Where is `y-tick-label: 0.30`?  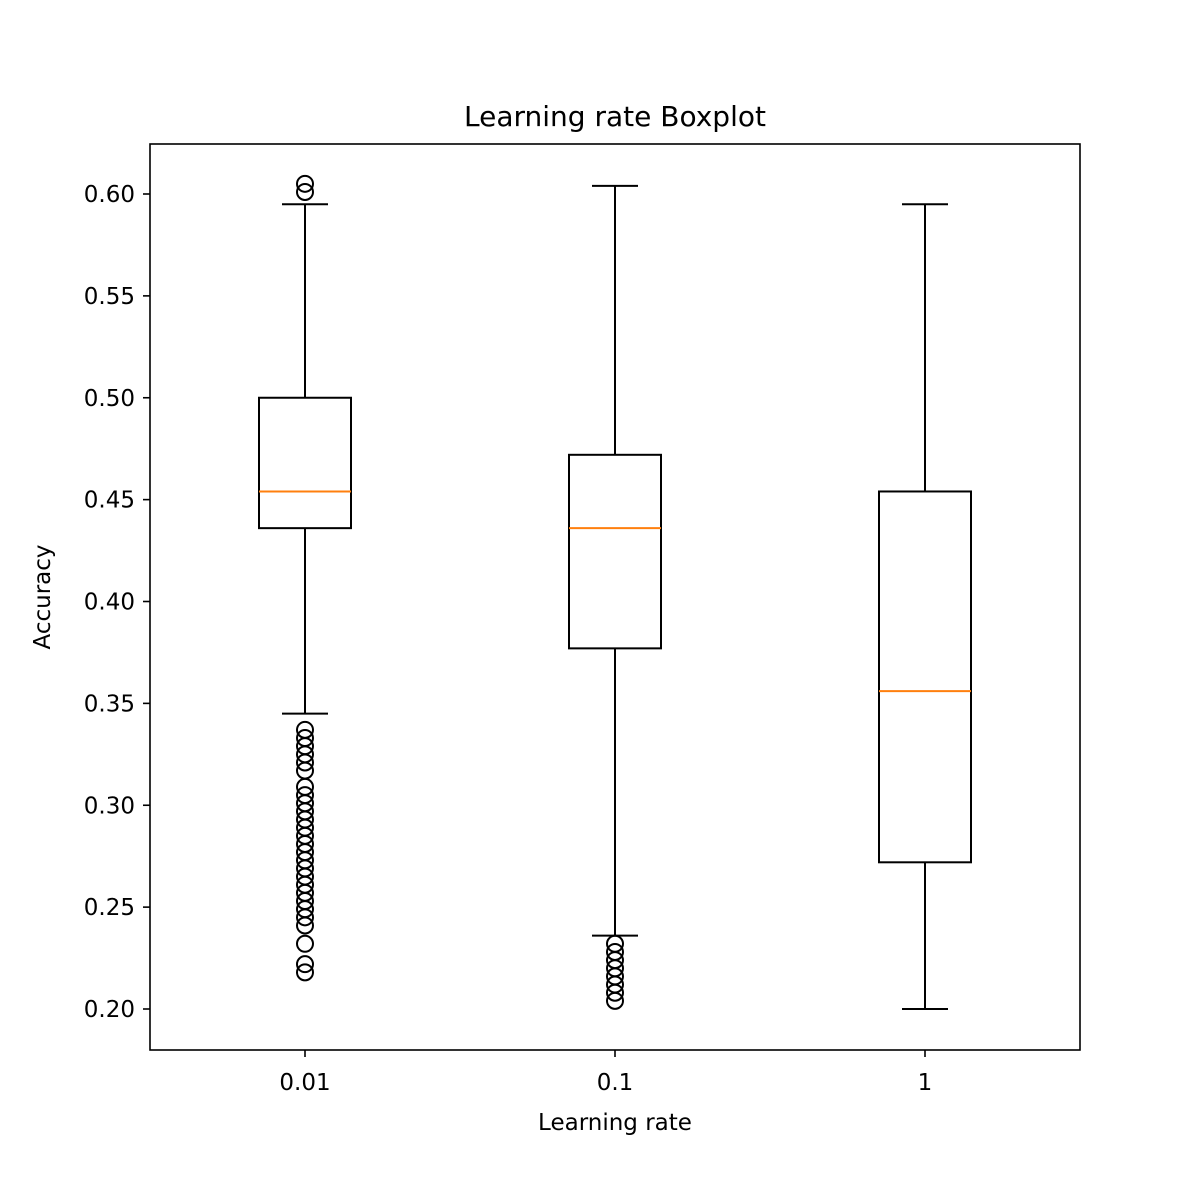
y-tick-label: 0.30 is located at coordinates (109, 806).